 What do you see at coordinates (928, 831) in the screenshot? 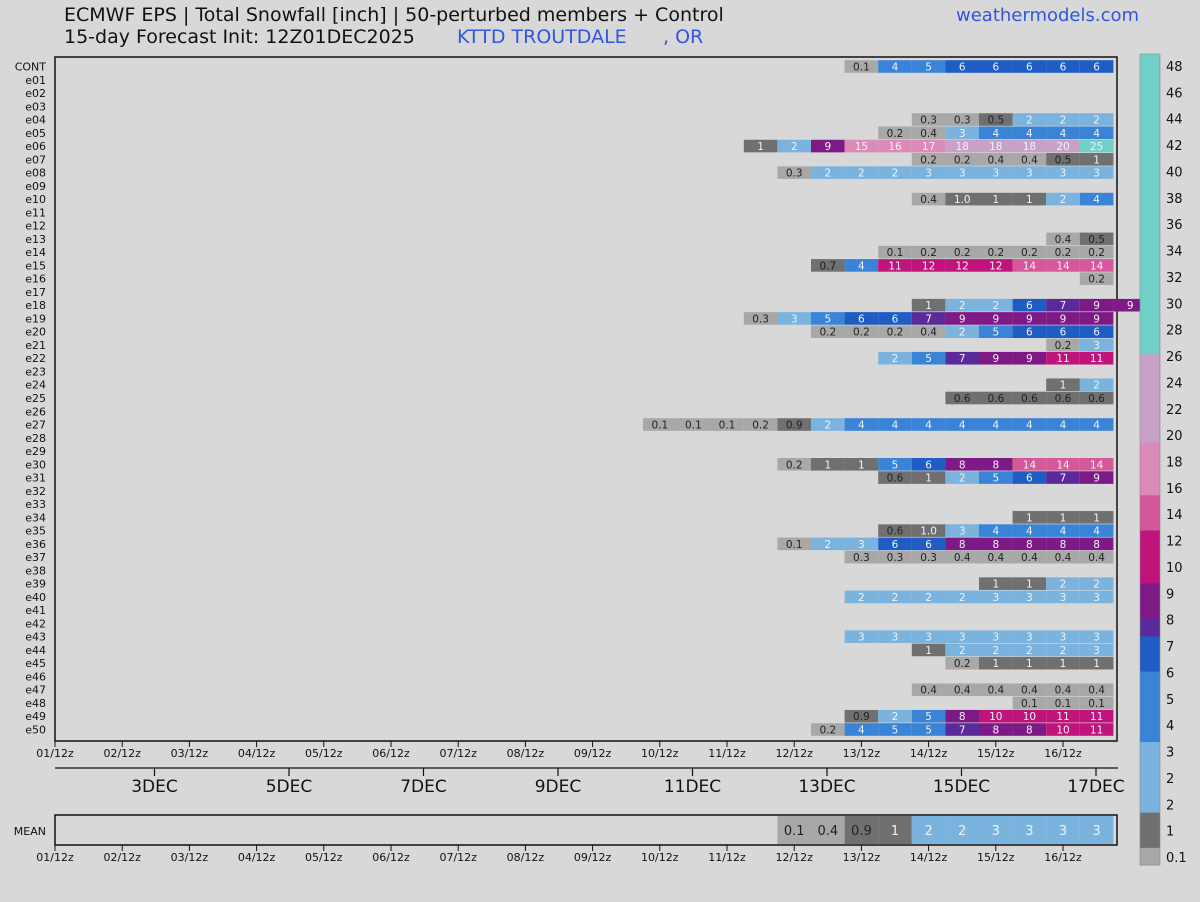
I see `mean-value: 2` at bounding box center [928, 831].